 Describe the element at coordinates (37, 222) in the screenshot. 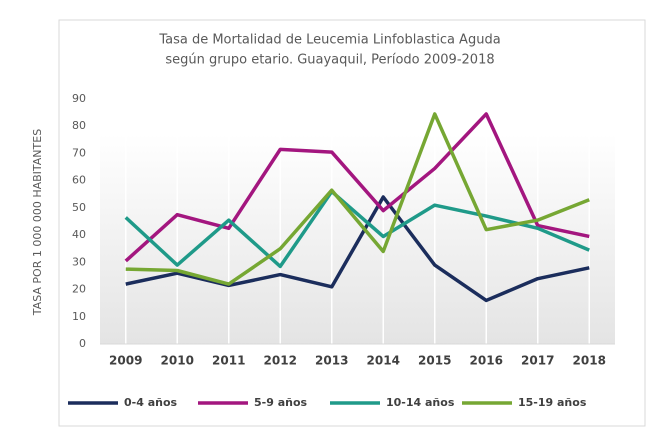

I see `y-axis-label: TASA POR 1 000 000 HABITANTES` at that location.